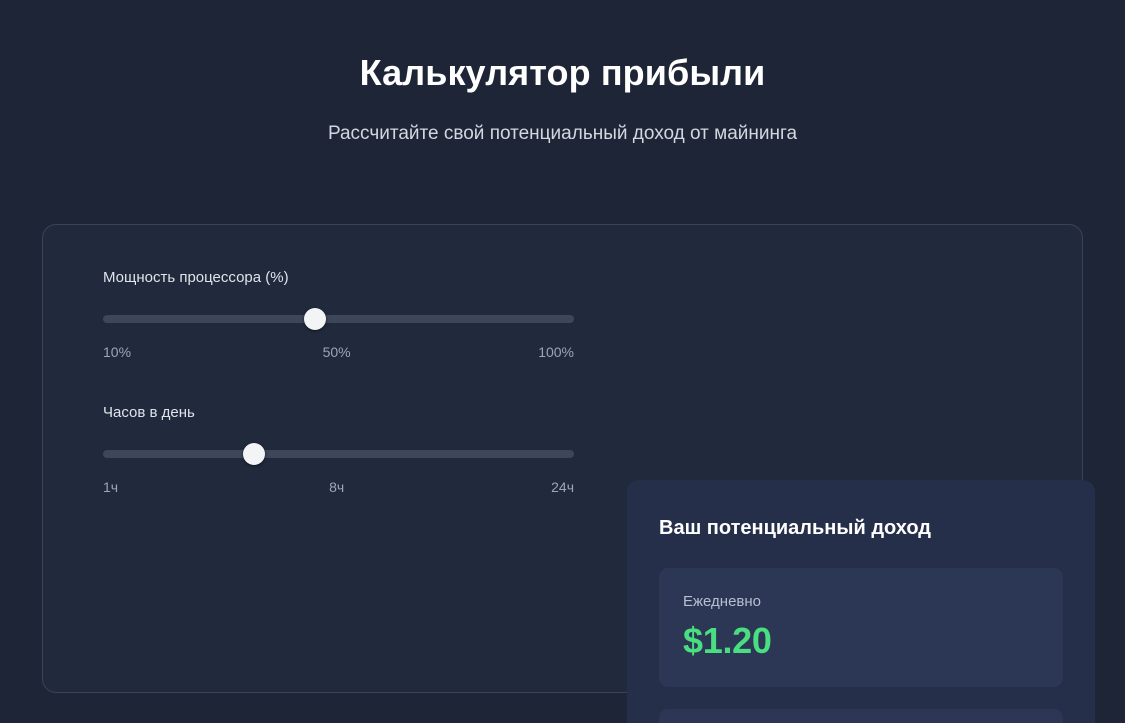 Image resolution: width=1125 pixels, height=723 pixels. I want to click on cpu-power-mid-label: 50%, so click(336, 352).